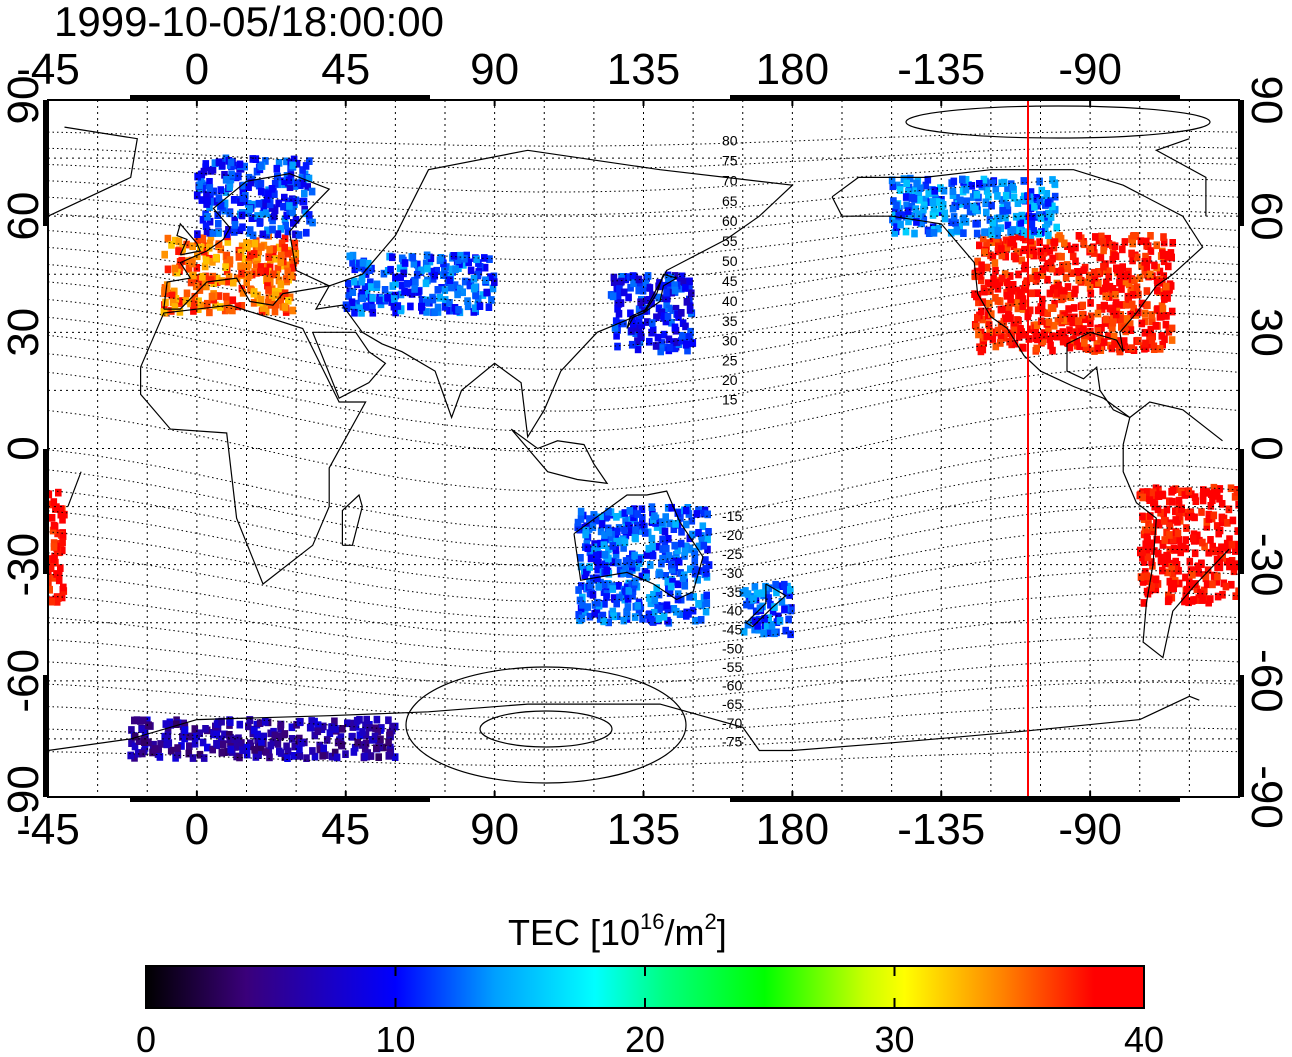 The image size is (1292, 1057). What do you see at coordinates (730, 181) in the screenshot?
I see `mlat-label: 70` at bounding box center [730, 181].